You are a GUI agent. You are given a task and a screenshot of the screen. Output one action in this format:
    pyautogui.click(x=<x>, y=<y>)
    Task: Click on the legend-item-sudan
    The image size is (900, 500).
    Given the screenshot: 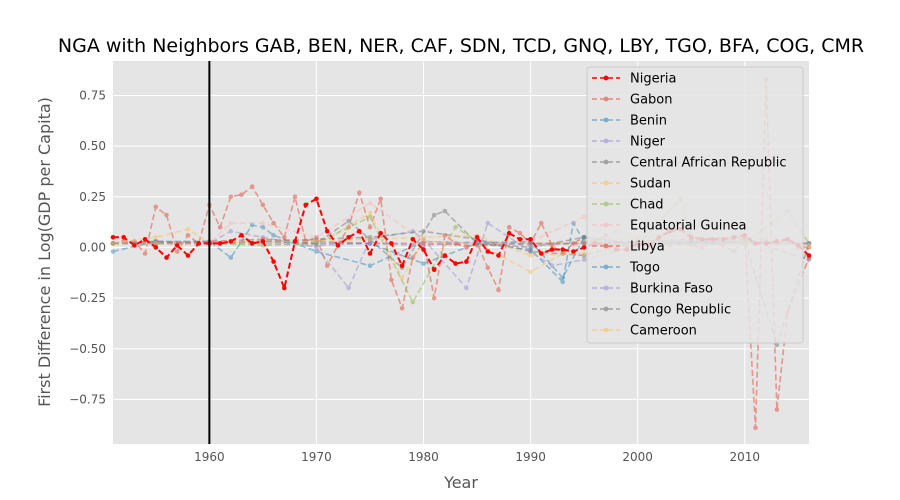 What is the action you would take?
    pyautogui.click(x=606, y=183)
    